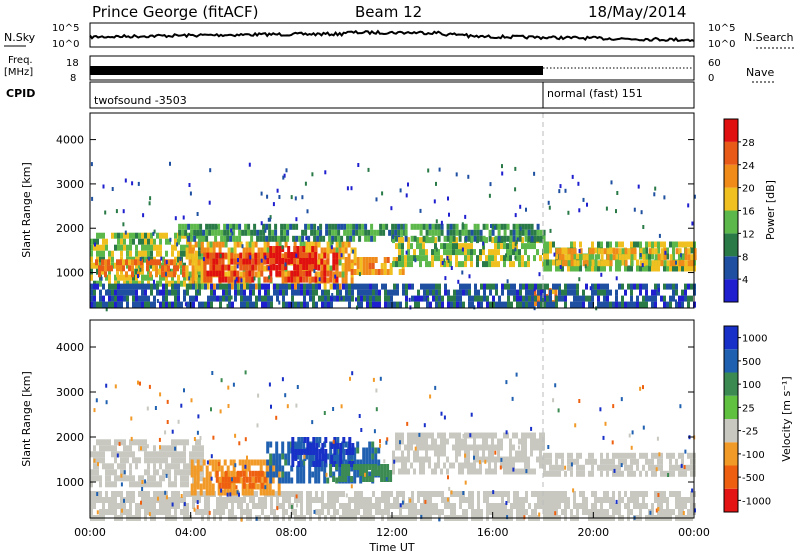  What do you see at coordinates (70, 437) in the screenshot?
I see `y-tick-label: 2000` at bounding box center [70, 437].